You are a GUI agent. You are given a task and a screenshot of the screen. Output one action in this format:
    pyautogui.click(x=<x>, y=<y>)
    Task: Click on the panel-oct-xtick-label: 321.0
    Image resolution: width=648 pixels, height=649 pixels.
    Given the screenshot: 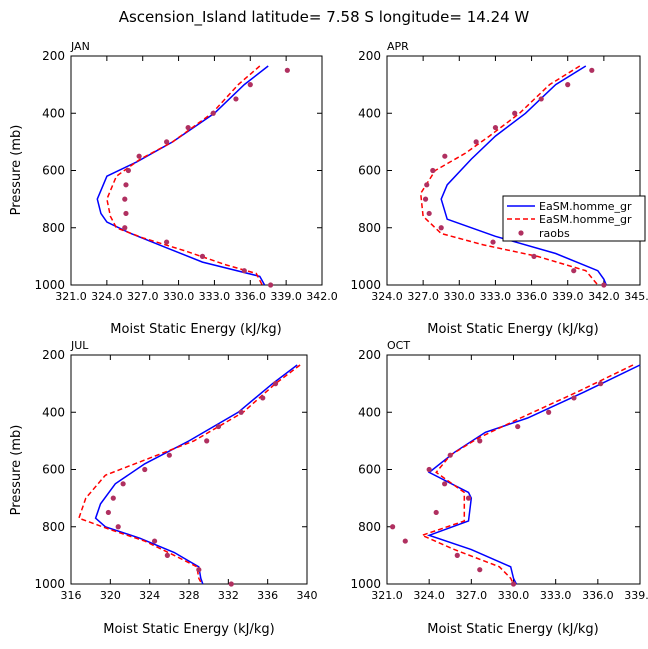 What is the action you would take?
    pyautogui.click(x=387, y=595)
    